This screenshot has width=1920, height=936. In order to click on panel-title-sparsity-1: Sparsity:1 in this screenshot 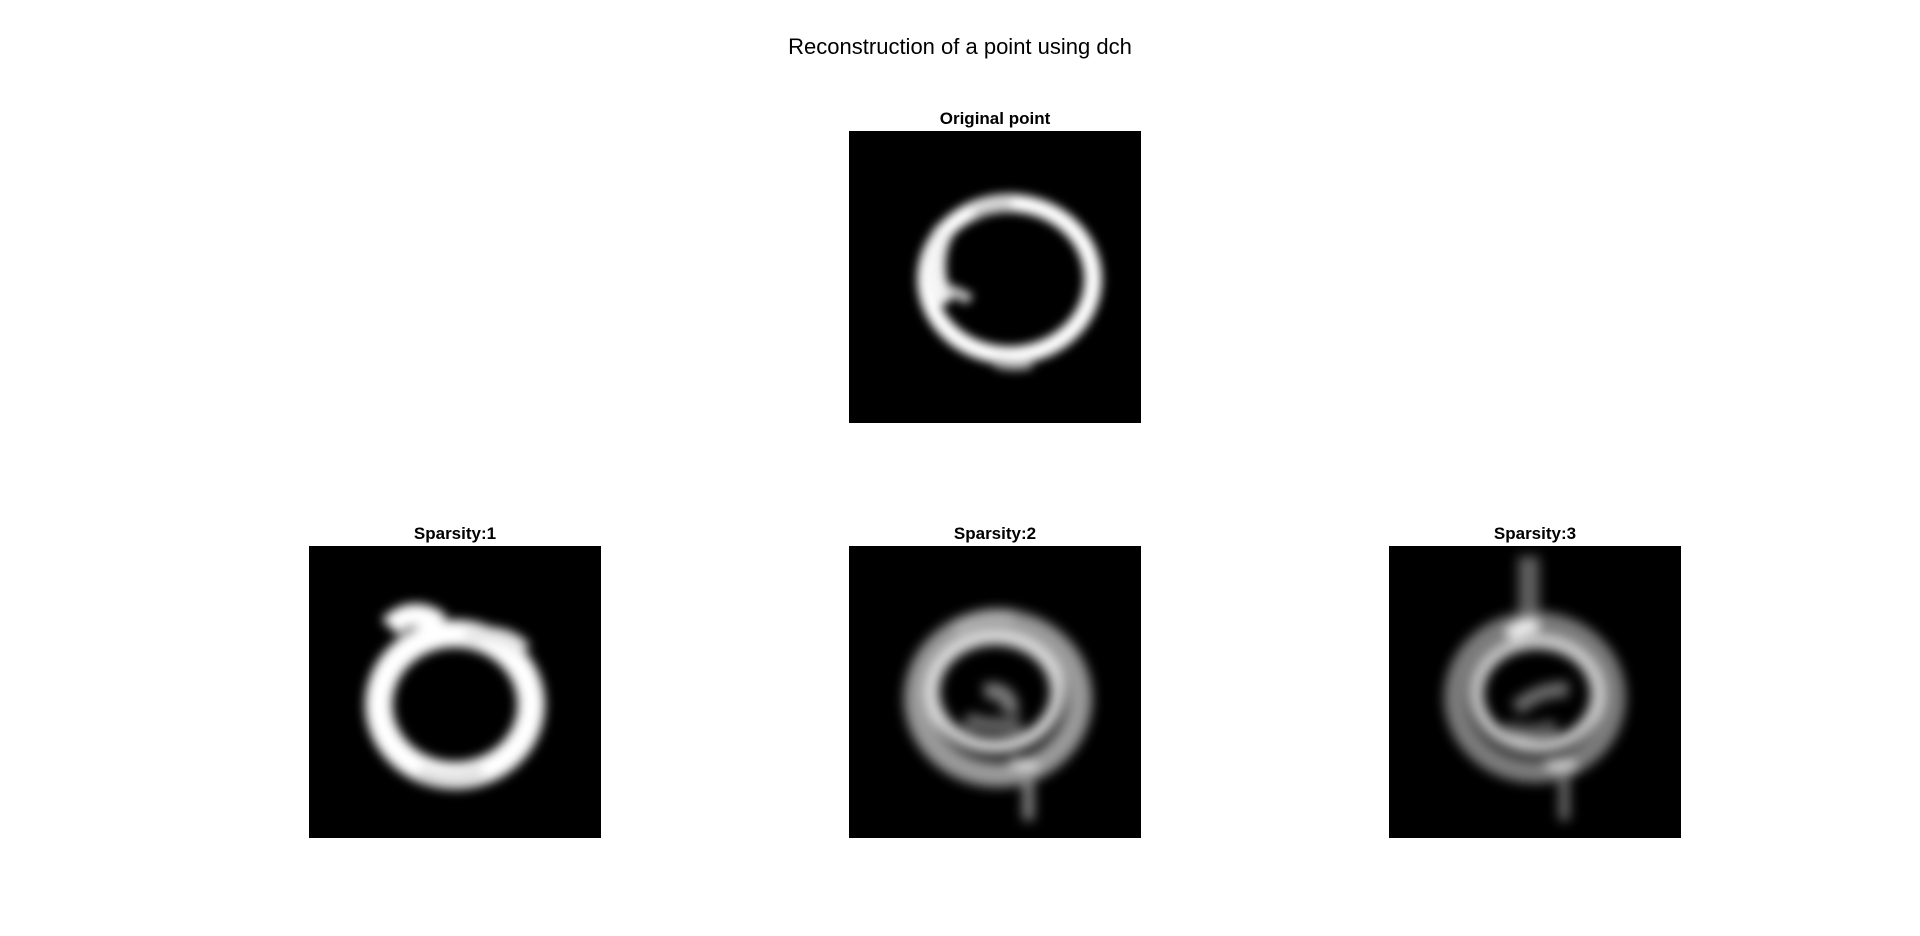, I will do `click(455, 533)`.